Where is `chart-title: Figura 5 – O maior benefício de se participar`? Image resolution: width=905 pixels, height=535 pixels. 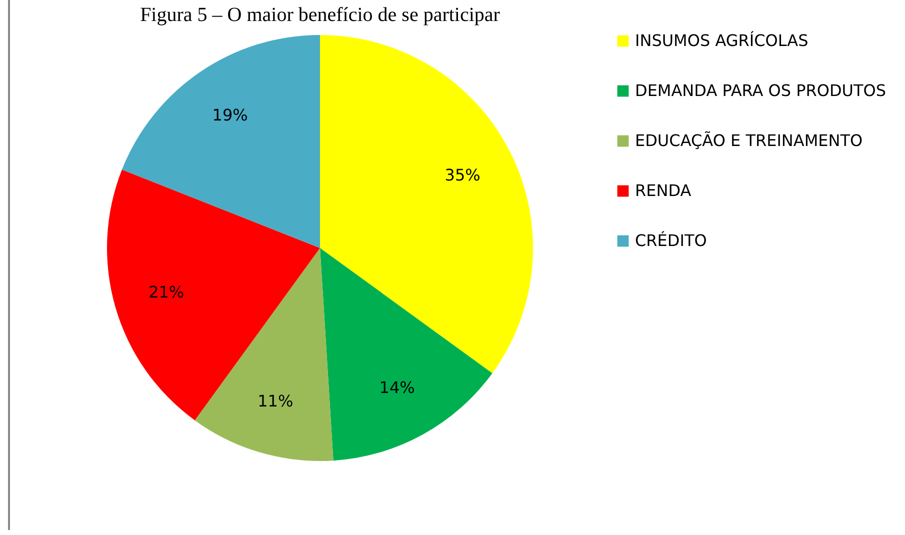 chart-title: Figura 5 – O maior benefício de se participar is located at coordinates (320, 15).